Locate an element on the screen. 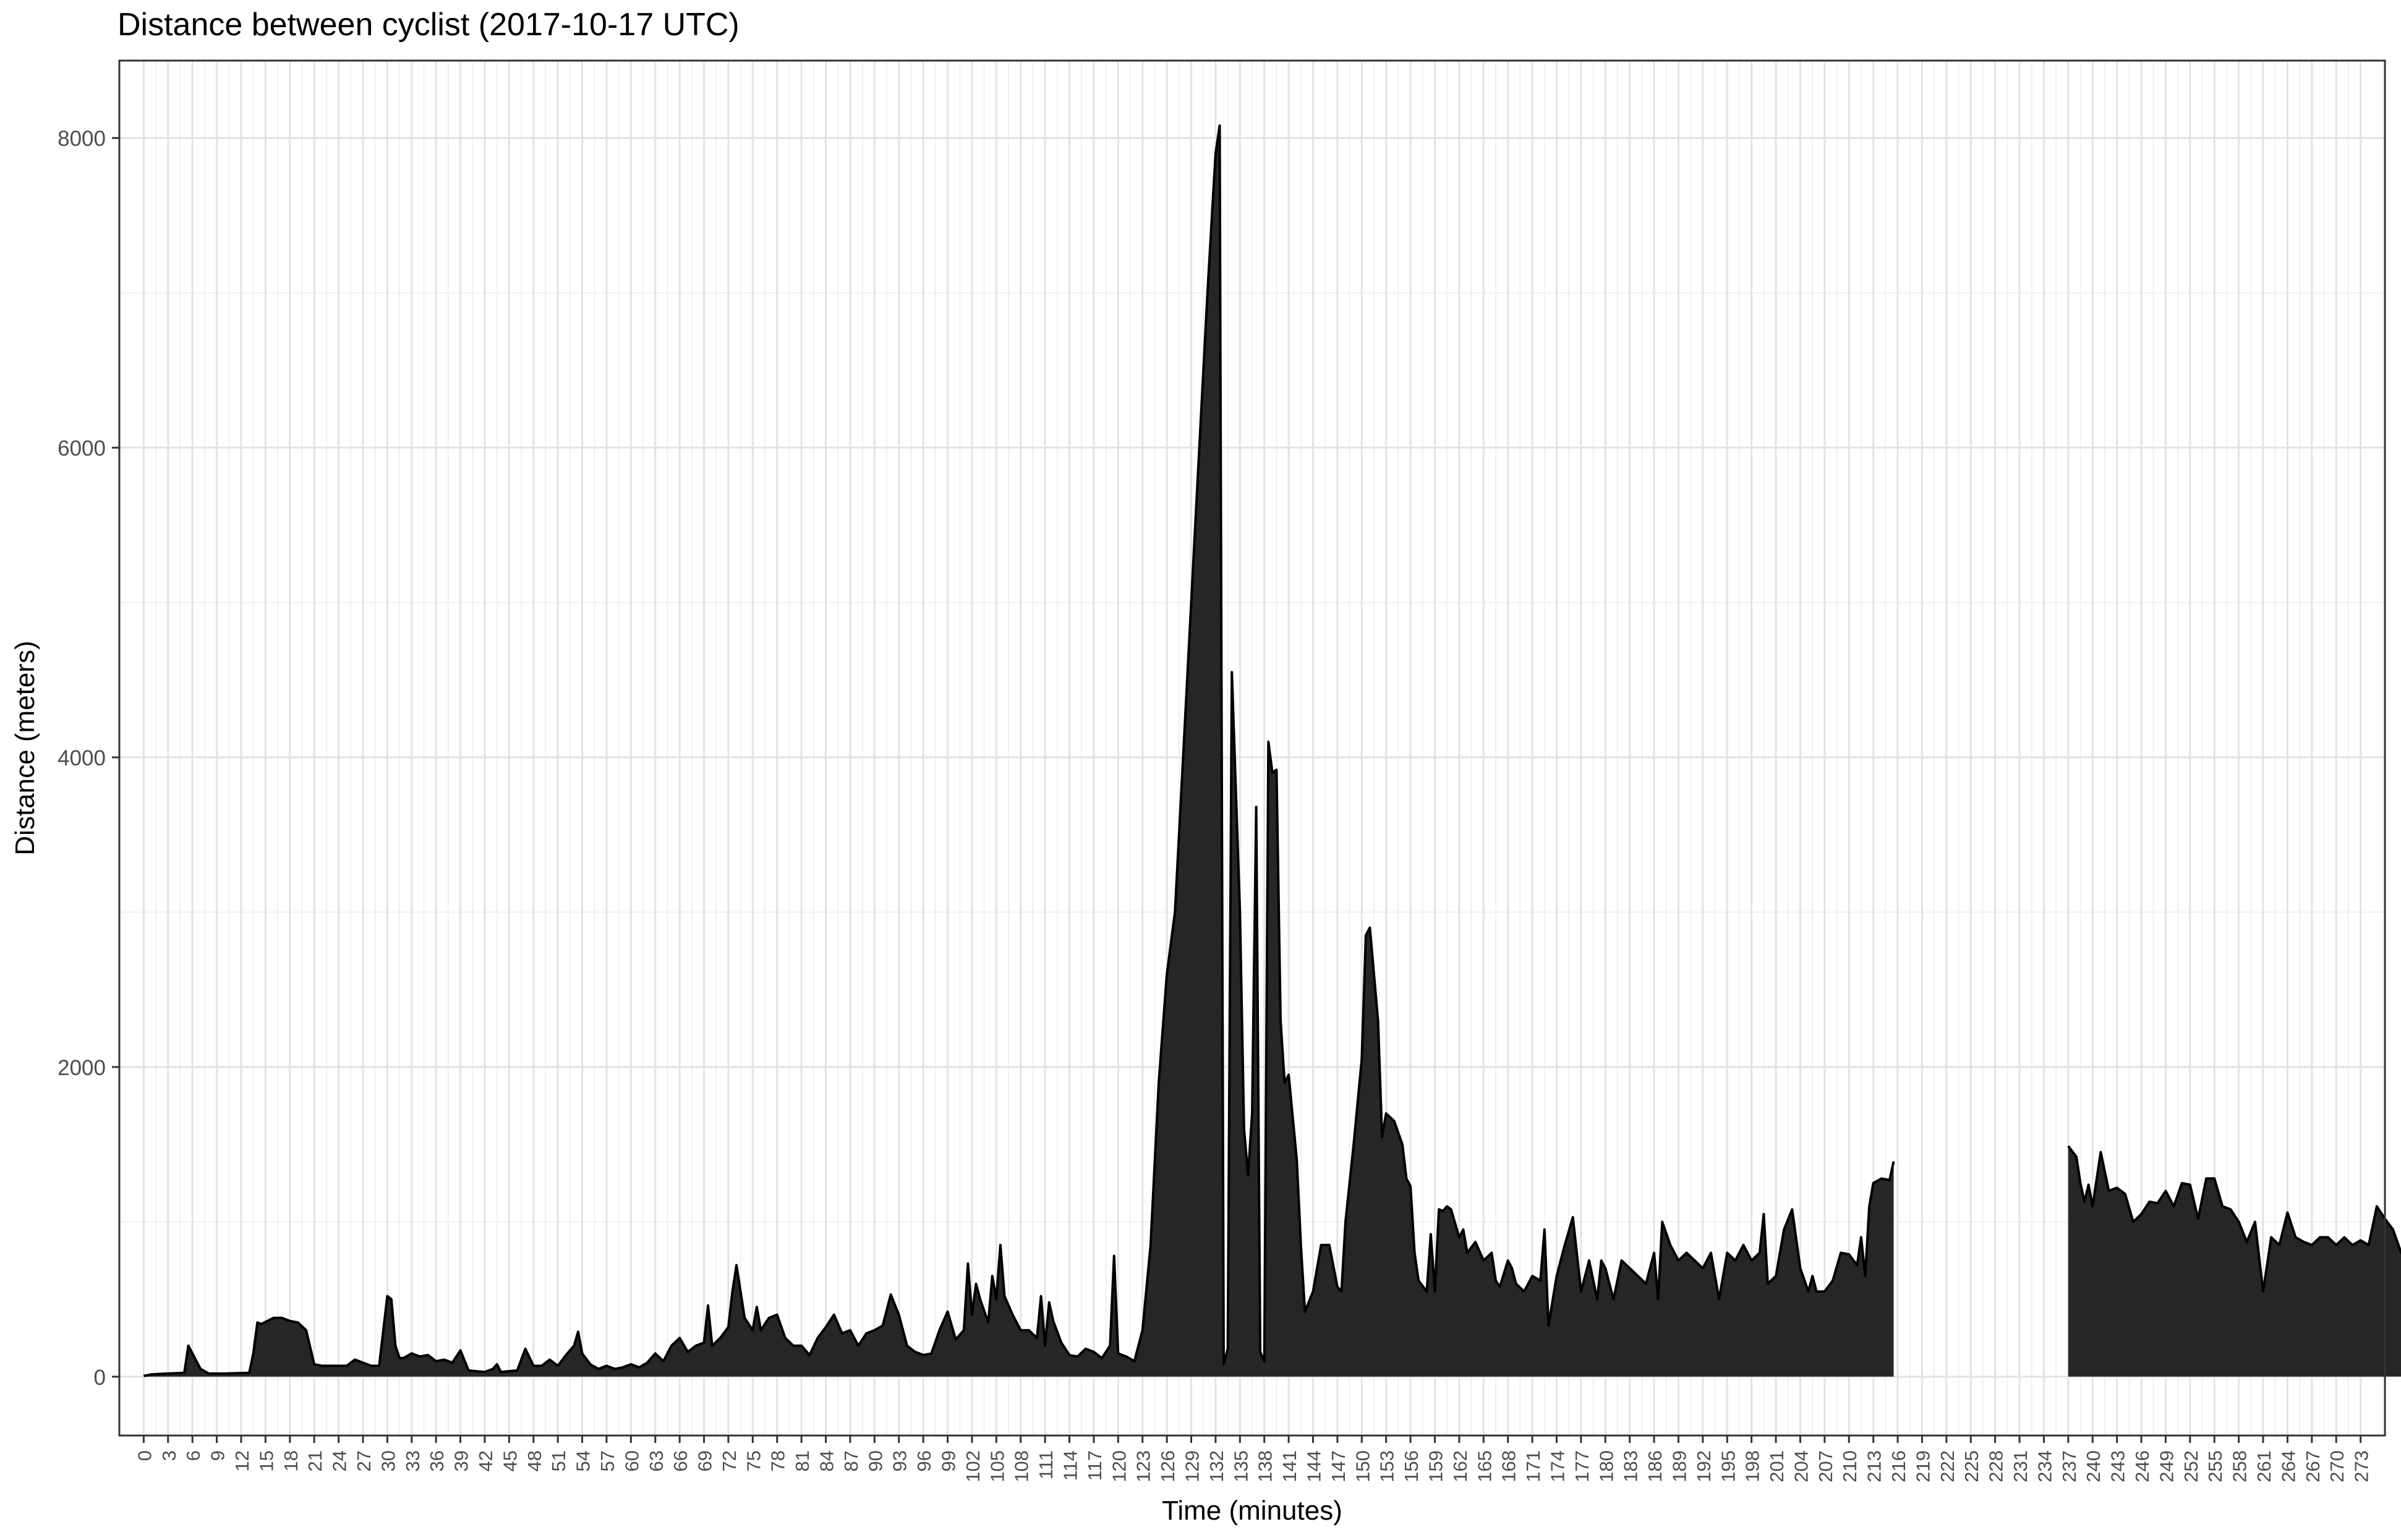 This screenshot has height=1540, width=2401. x-tick-label: 129 is located at coordinates (1192, 1466).